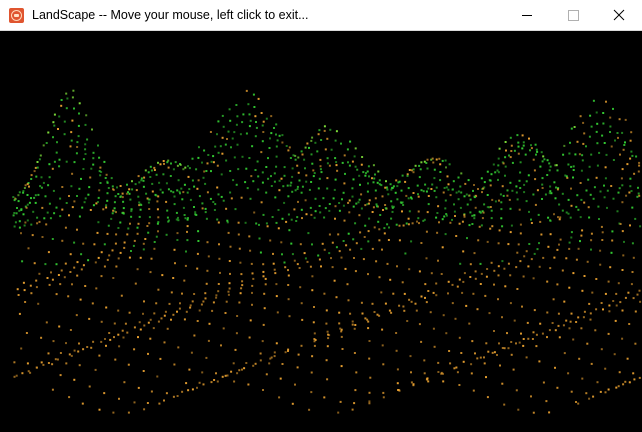  I want to click on landscape-app-icon, so click(16, 15).